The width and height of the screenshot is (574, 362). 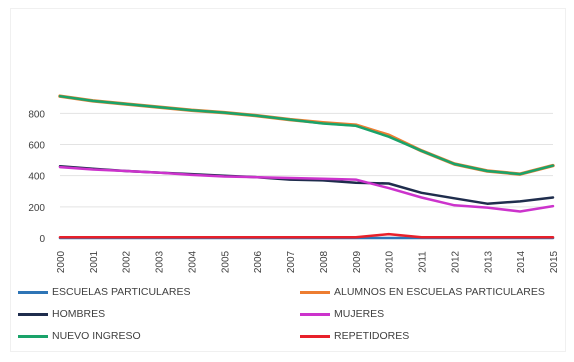 What do you see at coordinates (306, 189) in the screenshot?
I see `series-line-mujeres` at bounding box center [306, 189].